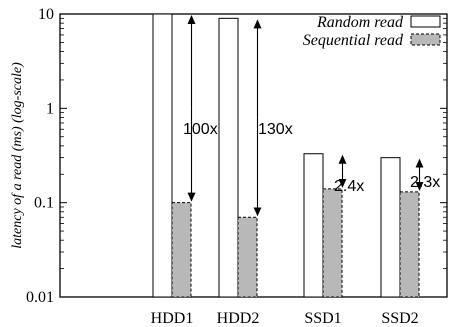  I want to click on y-tick-label: 0.01, so click(40, 297).